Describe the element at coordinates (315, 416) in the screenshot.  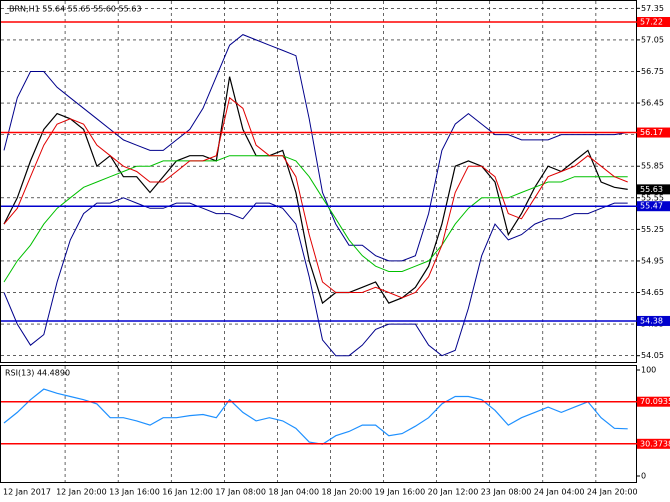
I see `series-line` at that location.